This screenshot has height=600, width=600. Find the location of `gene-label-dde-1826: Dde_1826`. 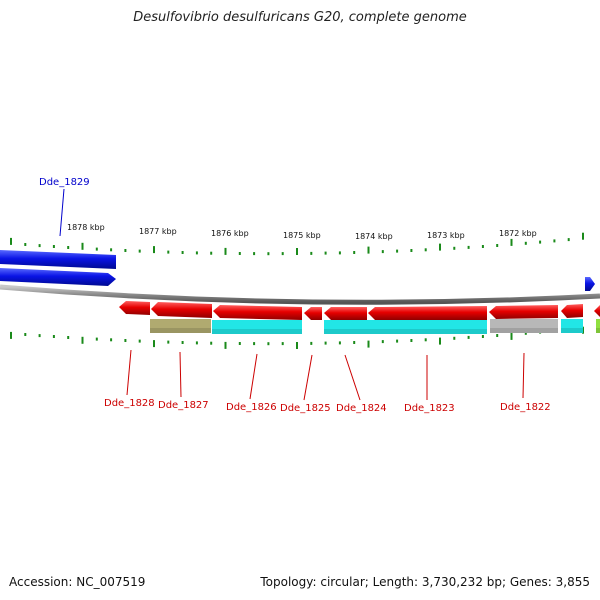

gene-label-dde-1826: Dde_1826 is located at coordinates (251, 407).